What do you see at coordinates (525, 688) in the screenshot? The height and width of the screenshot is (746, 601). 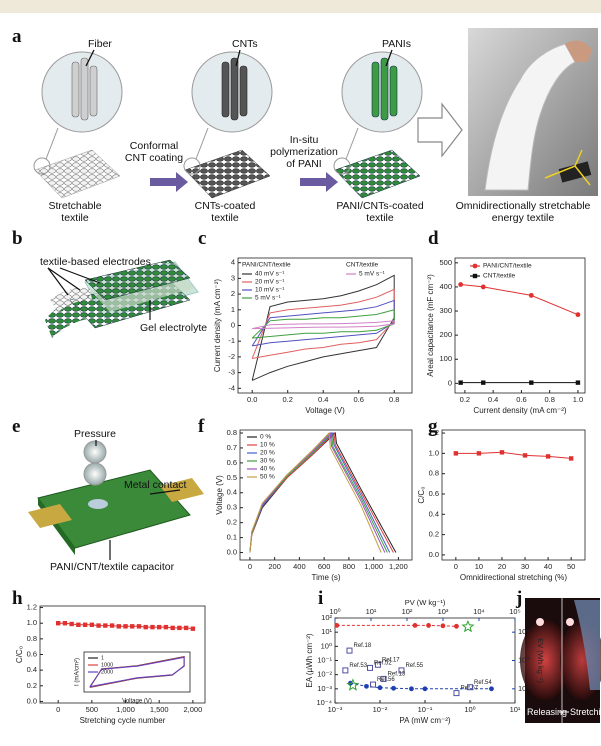 I see `y2-tick-label: 10⁻²` at bounding box center [525, 688].